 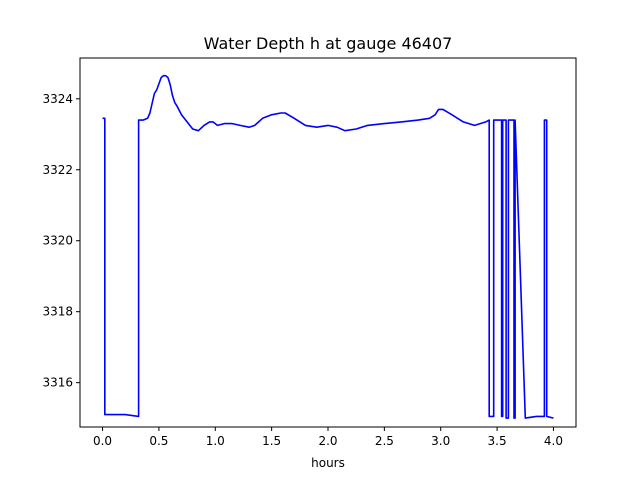 I want to click on x-tick-label: 4.0, so click(x=553, y=441).